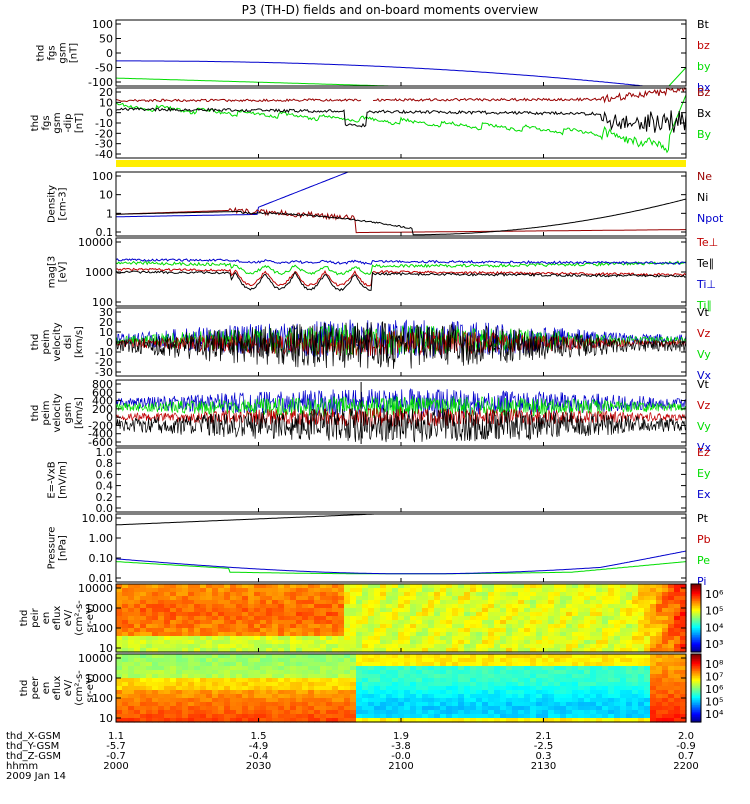 The height and width of the screenshot is (804, 750). I want to click on footer-value: 2030, so click(258, 766).